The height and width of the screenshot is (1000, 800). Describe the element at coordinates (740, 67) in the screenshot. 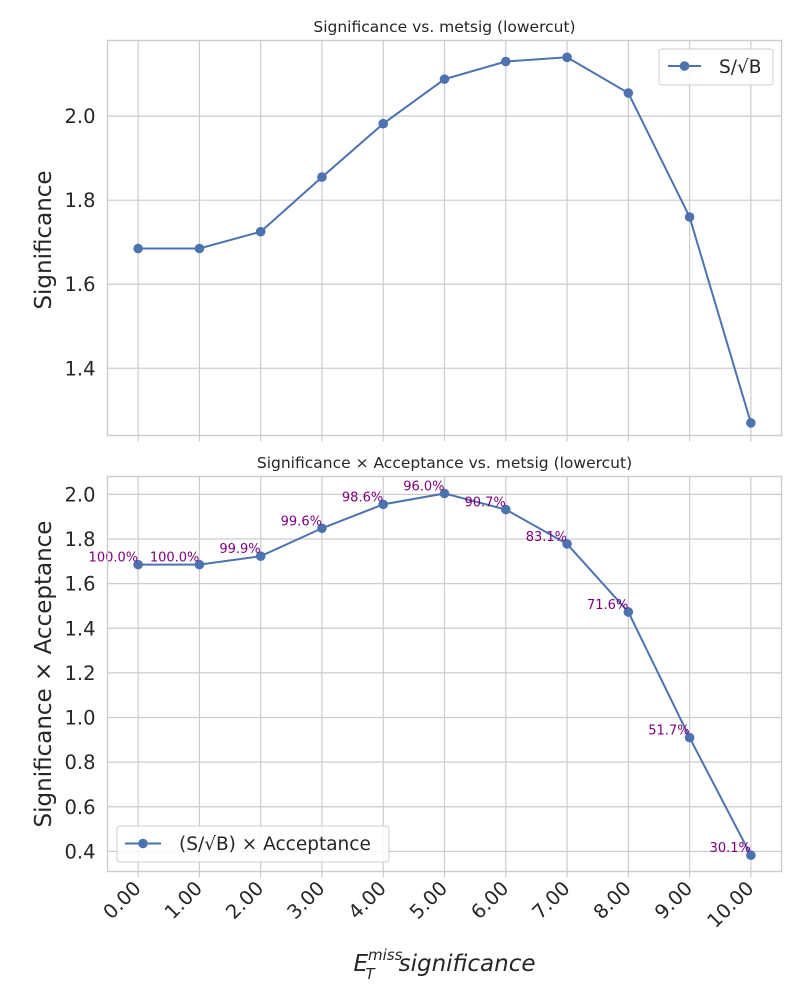

I see `top-legend-label: S/√B` at that location.